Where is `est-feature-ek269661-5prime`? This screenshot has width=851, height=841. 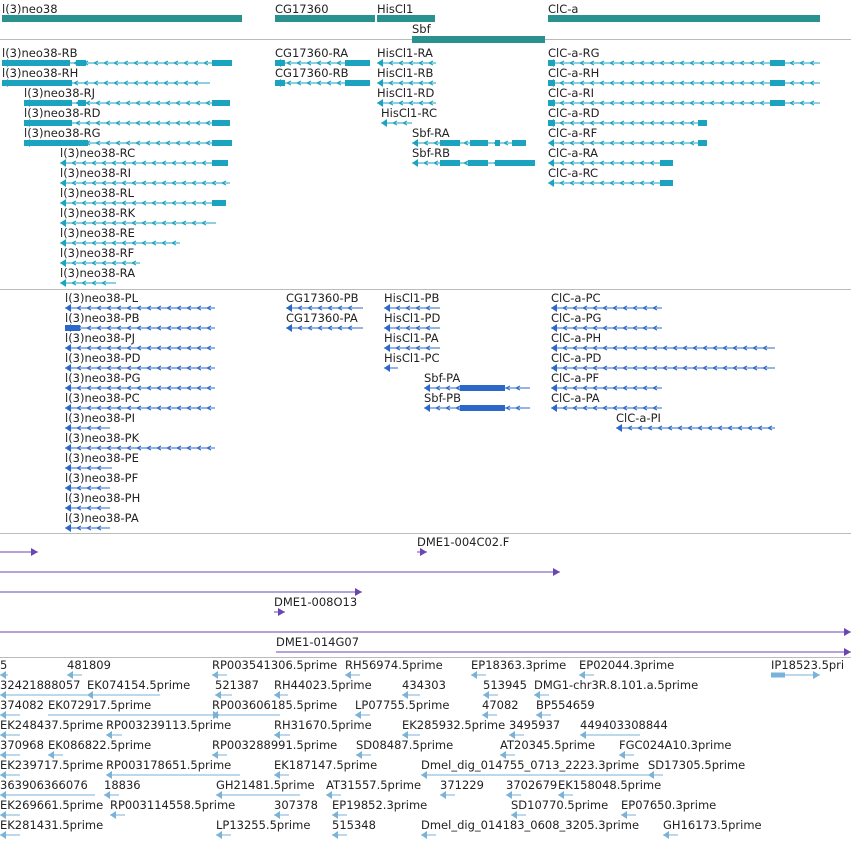
est-feature-ek269661-5prime is located at coordinates (10, 815).